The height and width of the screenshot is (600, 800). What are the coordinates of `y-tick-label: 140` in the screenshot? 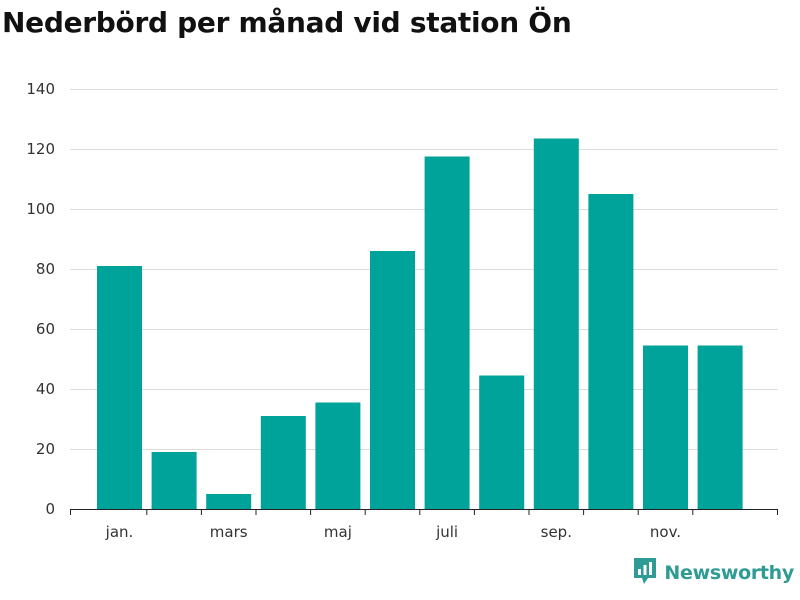 It's located at (40, 89).